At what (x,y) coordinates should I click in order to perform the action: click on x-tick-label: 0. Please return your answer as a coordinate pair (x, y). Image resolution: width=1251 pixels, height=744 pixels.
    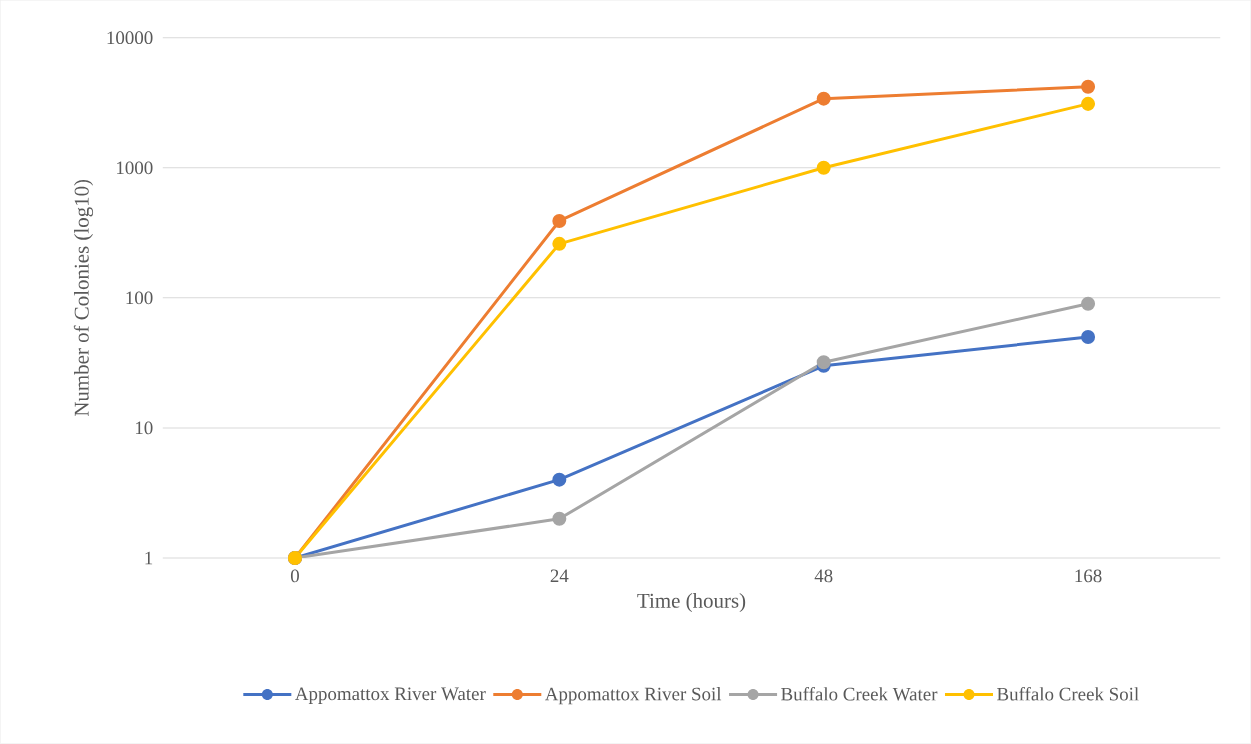
    Looking at the image, I should click on (294, 576).